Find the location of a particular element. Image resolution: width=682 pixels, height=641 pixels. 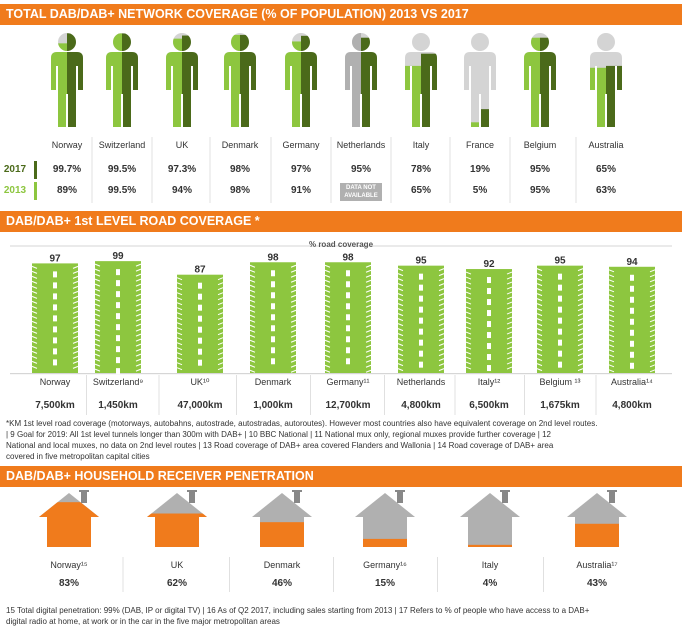

road-frame-bottom is located at coordinates (341, 374).